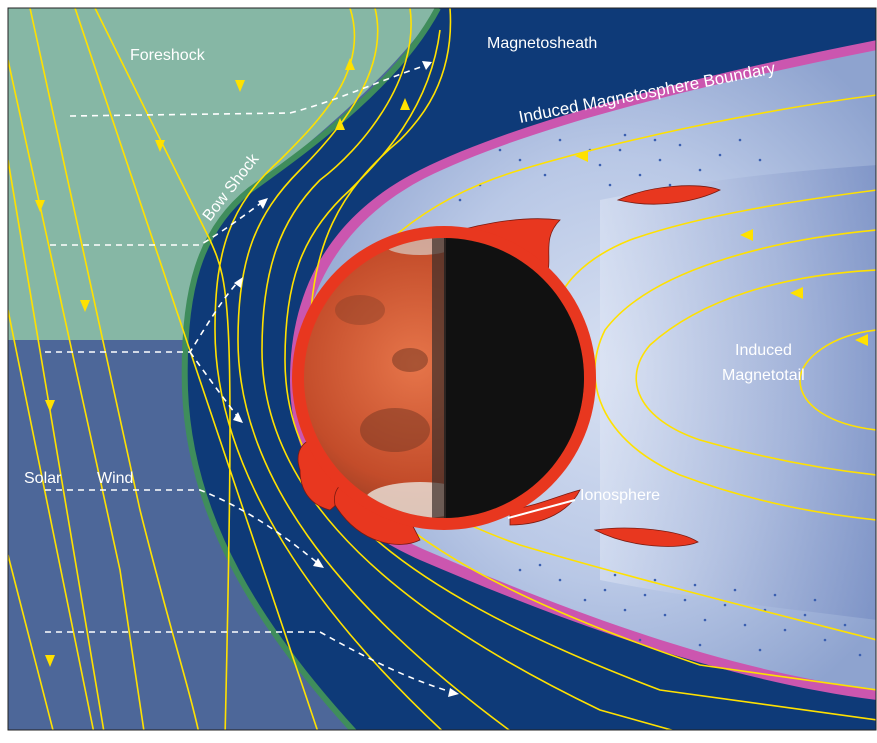  I want to click on solar-wind-label-1: Solar, so click(43, 478).